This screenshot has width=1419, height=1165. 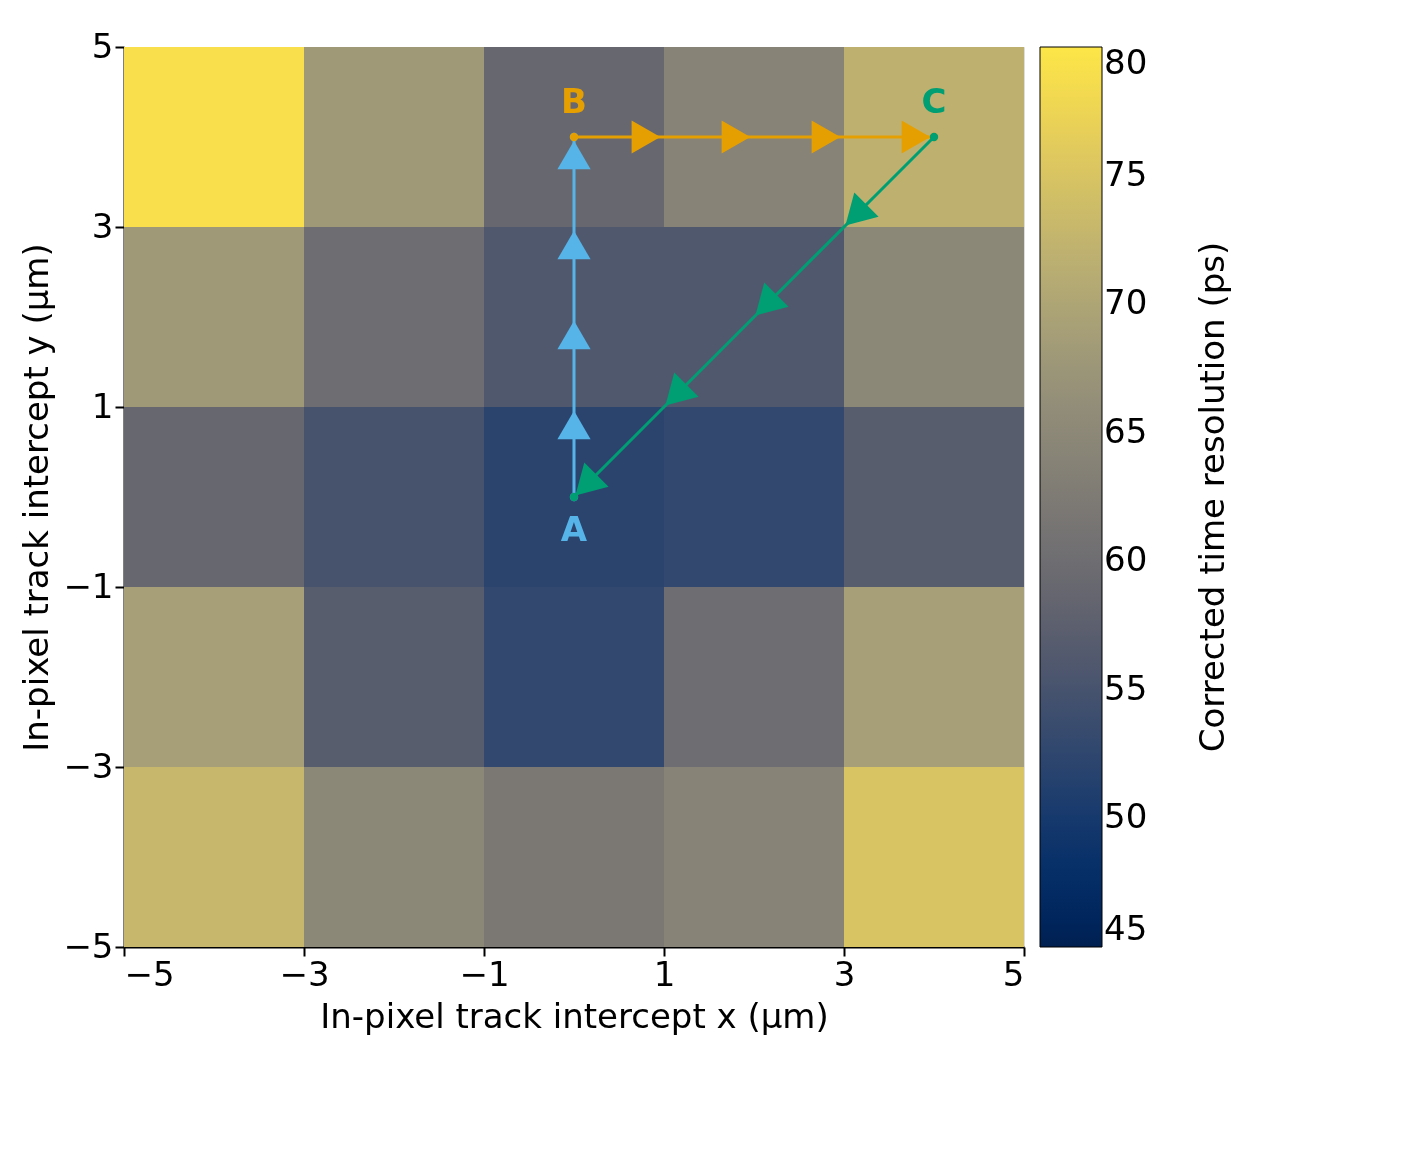 I want to click on y-tick-label: 3, so click(x=102, y=225).